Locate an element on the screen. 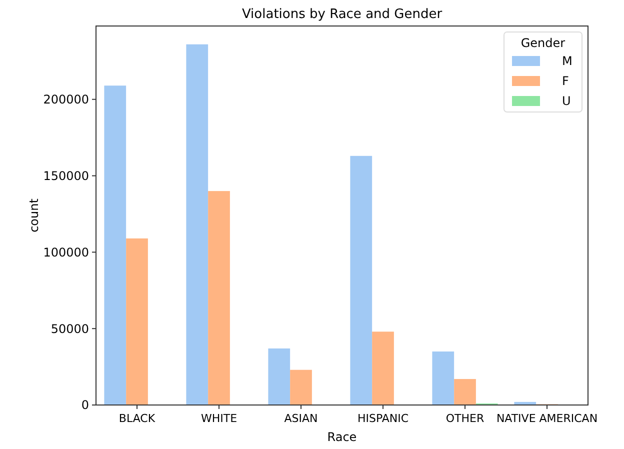  legend-label: M is located at coordinates (567, 61).